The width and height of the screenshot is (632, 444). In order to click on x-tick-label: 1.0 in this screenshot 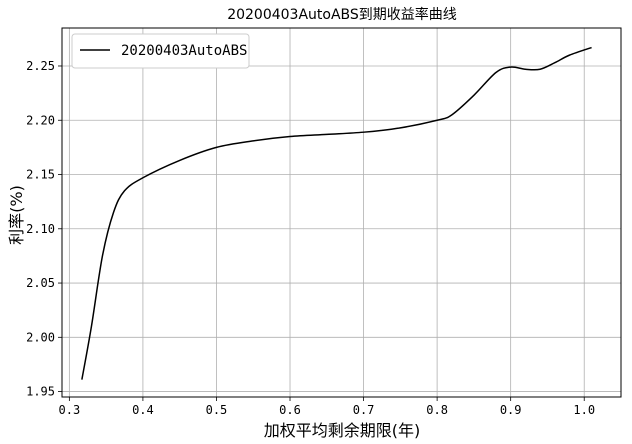, I will do `click(584, 410)`.